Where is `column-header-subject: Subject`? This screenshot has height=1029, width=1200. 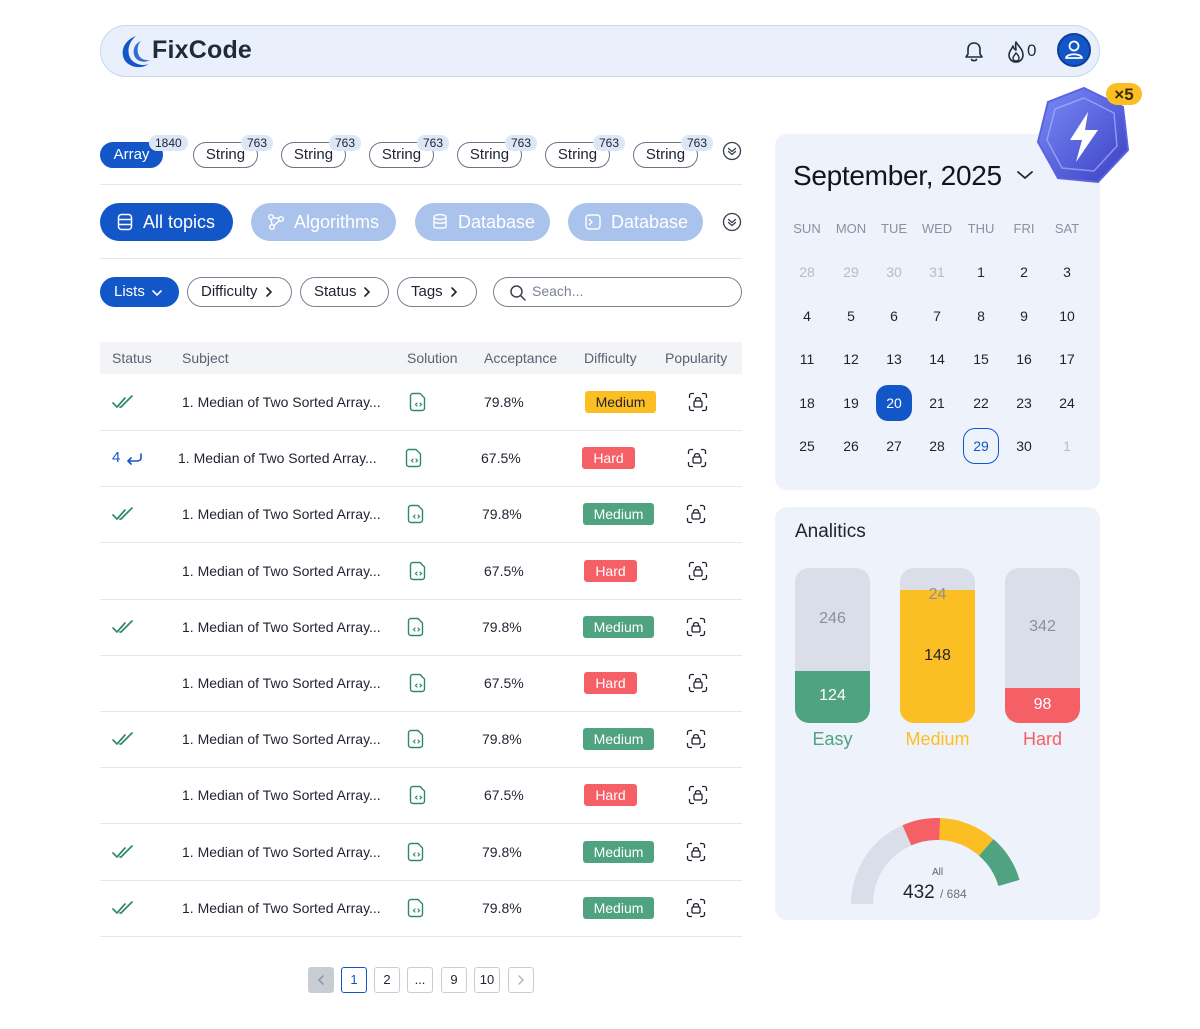
column-header-subject: Subject is located at coordinates (205, 358).